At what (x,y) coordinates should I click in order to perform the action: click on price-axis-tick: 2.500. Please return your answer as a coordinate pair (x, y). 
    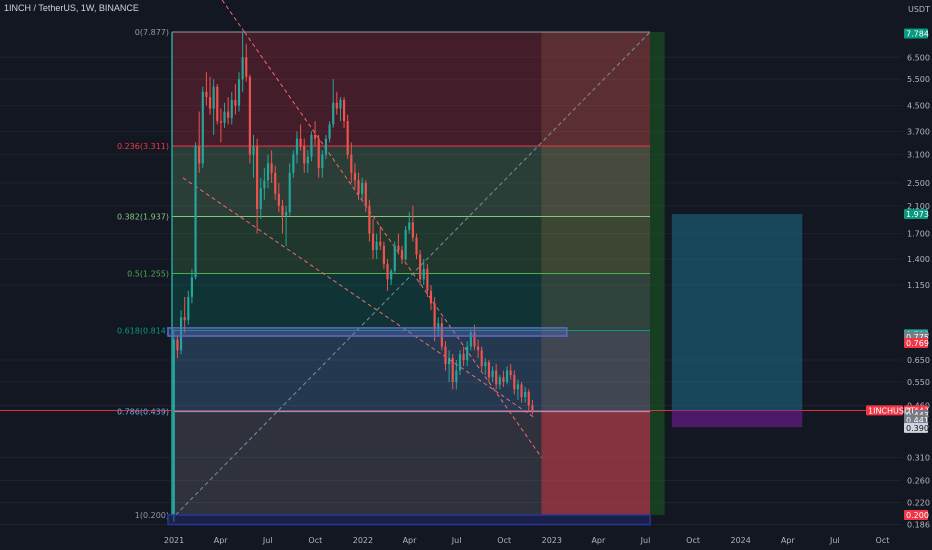
    Looking at the image, I should click on (918, 183).